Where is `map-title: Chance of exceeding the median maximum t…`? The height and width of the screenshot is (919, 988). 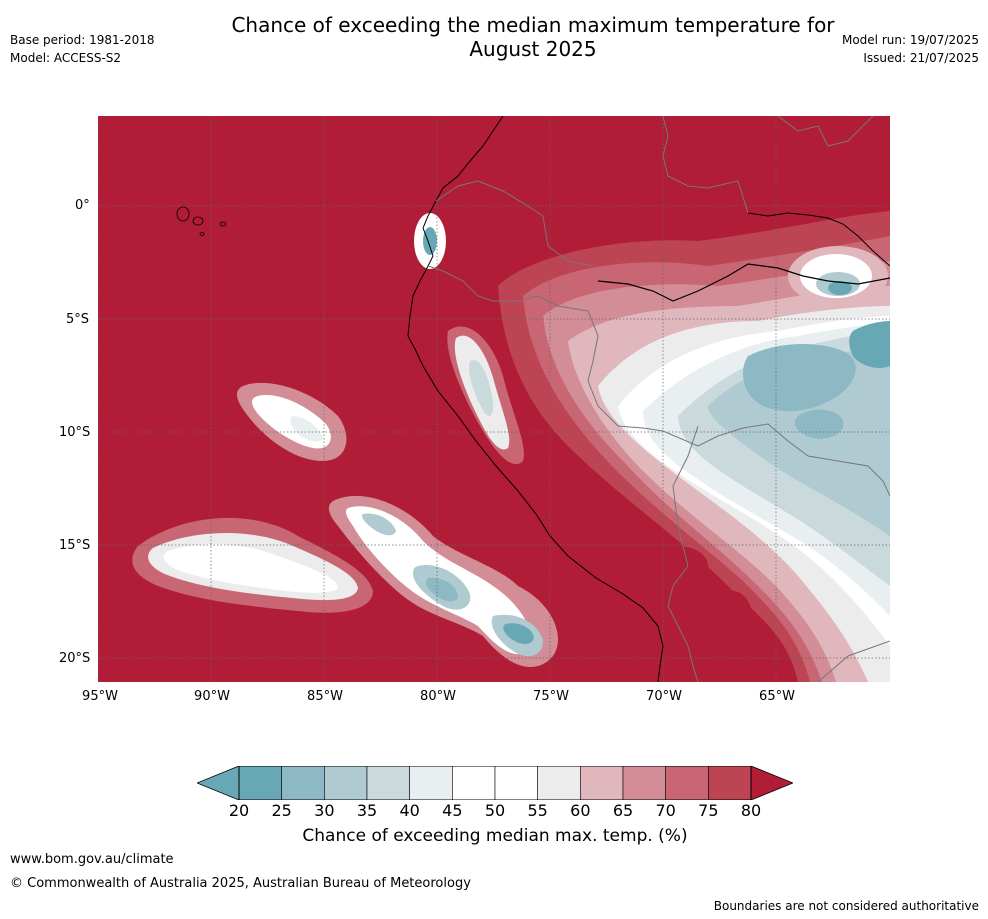
map-title: Chance of exceeding the median maximum t… is located at coordinates (533, 37).